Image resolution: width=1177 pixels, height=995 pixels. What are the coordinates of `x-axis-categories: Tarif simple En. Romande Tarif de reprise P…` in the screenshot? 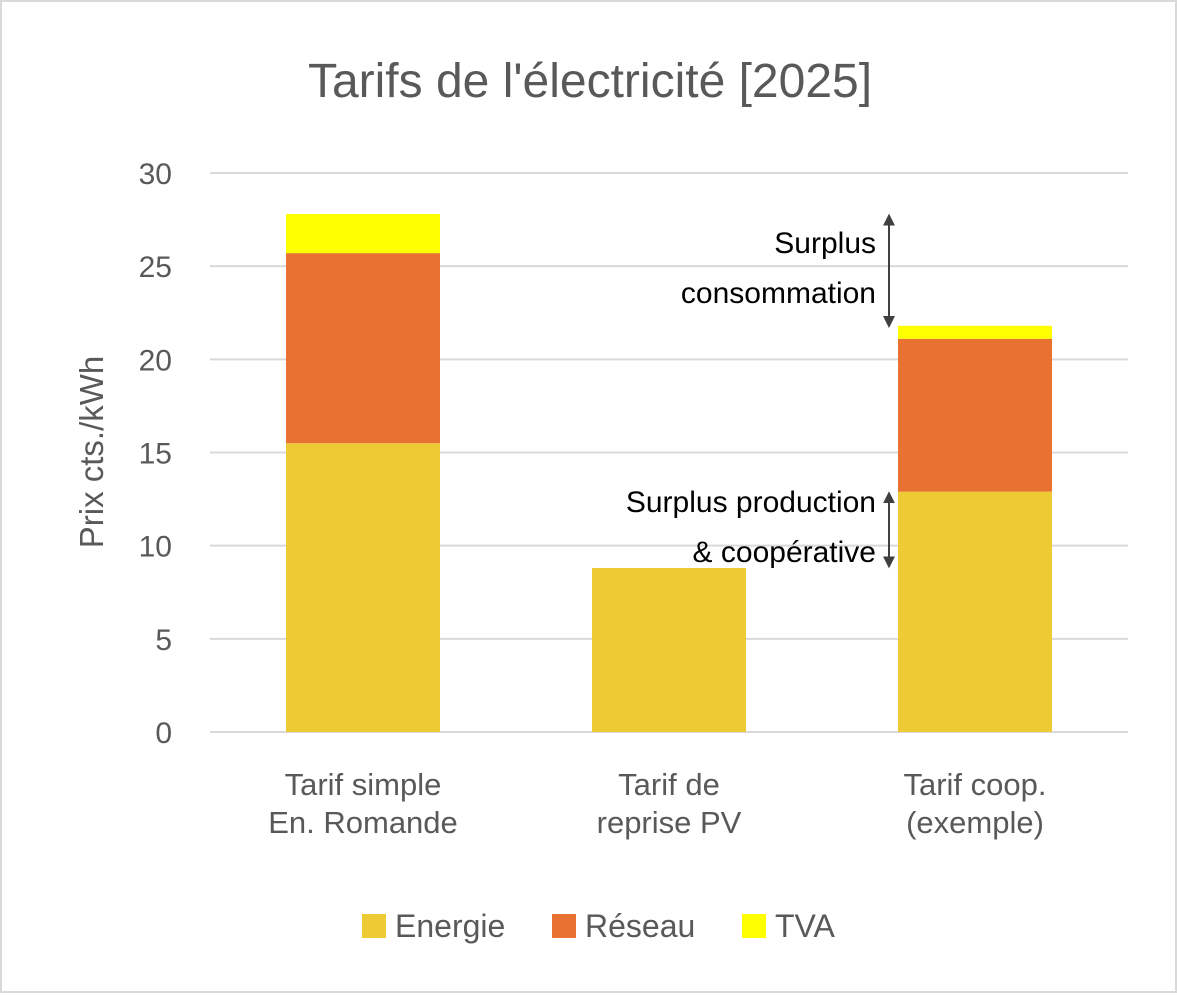 It's located at (657, 803).